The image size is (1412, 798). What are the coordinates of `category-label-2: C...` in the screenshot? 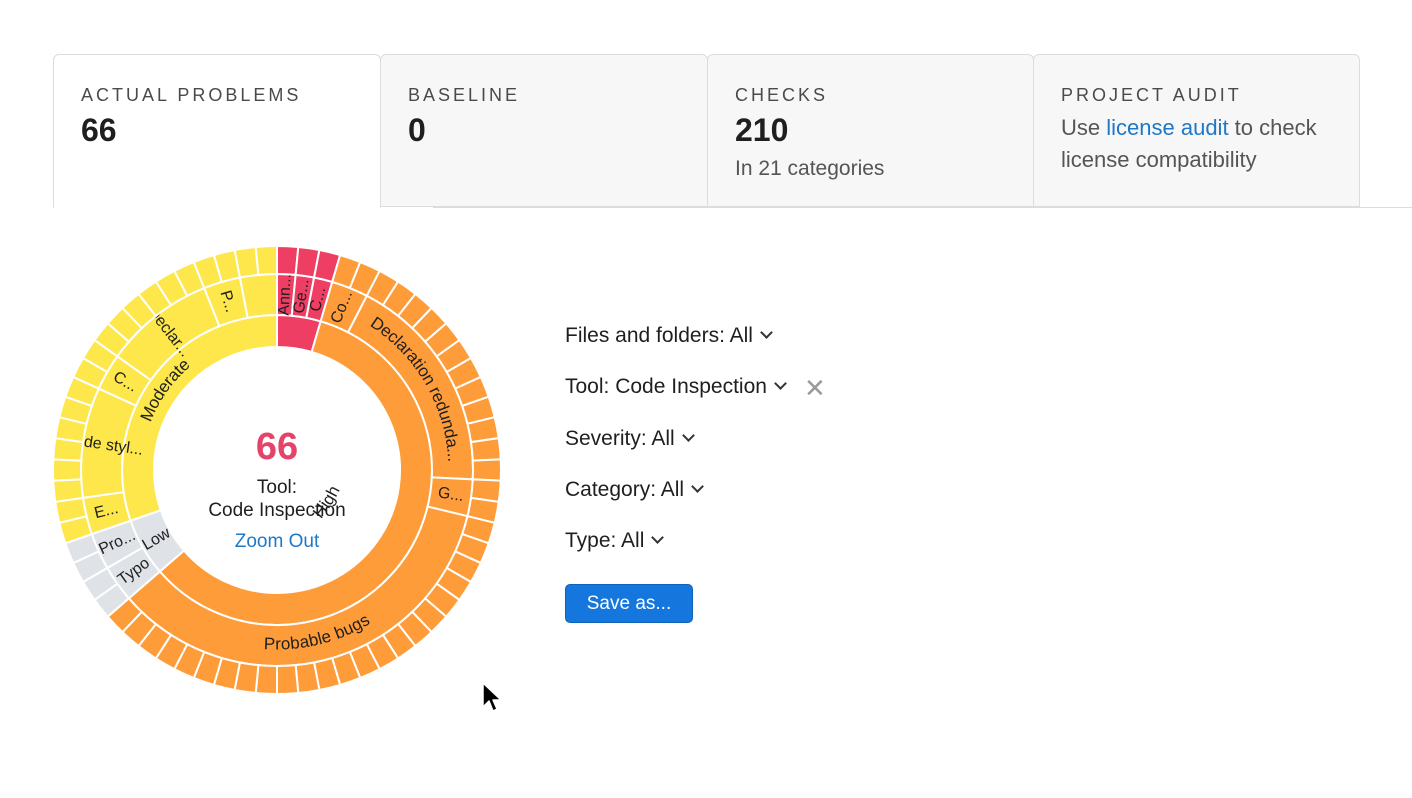 It's located at (318, 299).